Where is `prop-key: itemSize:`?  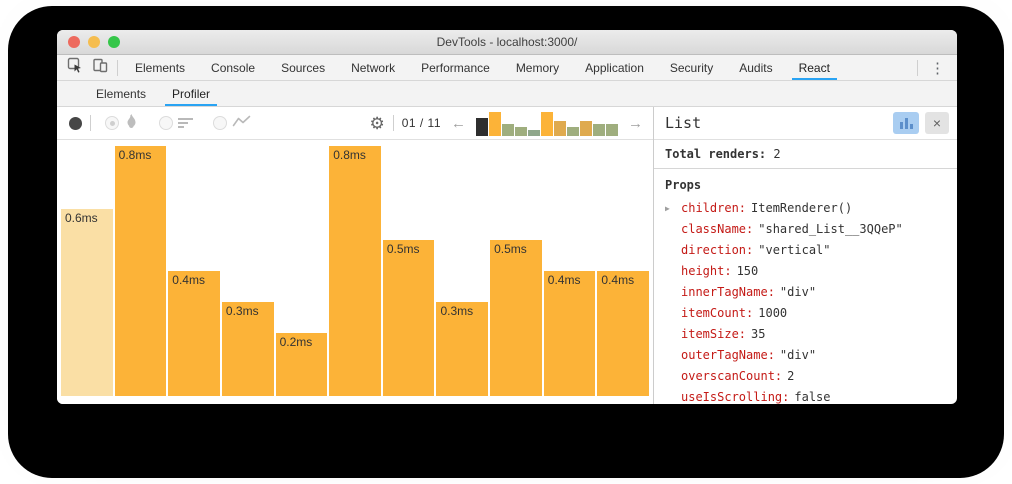
prop-key: itemSize: is located at coordinates (714, 334).